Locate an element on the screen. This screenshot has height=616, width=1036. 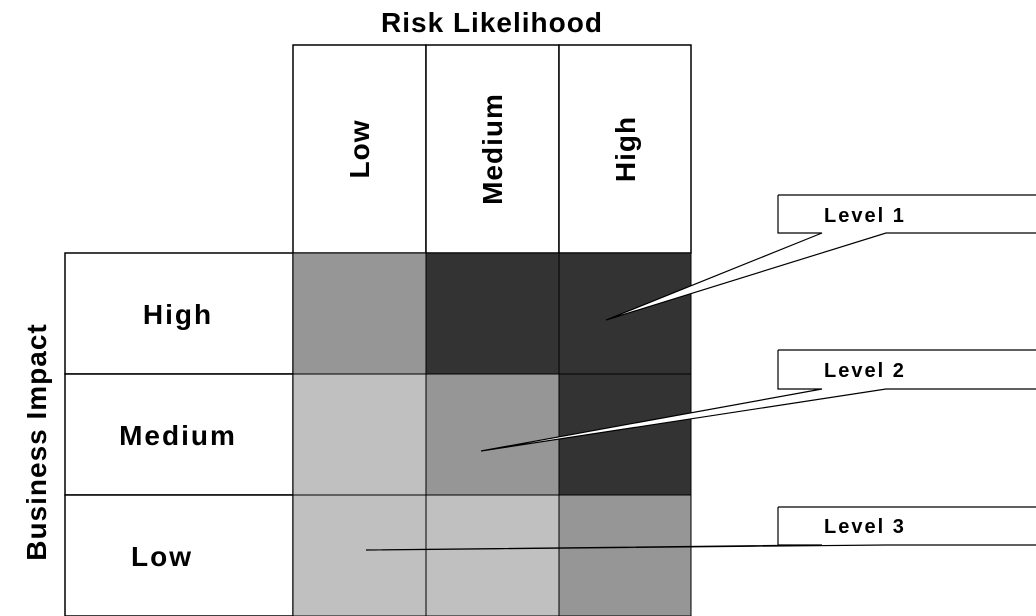
column-headers: Low Medium High is located at coordinates (492, 149).